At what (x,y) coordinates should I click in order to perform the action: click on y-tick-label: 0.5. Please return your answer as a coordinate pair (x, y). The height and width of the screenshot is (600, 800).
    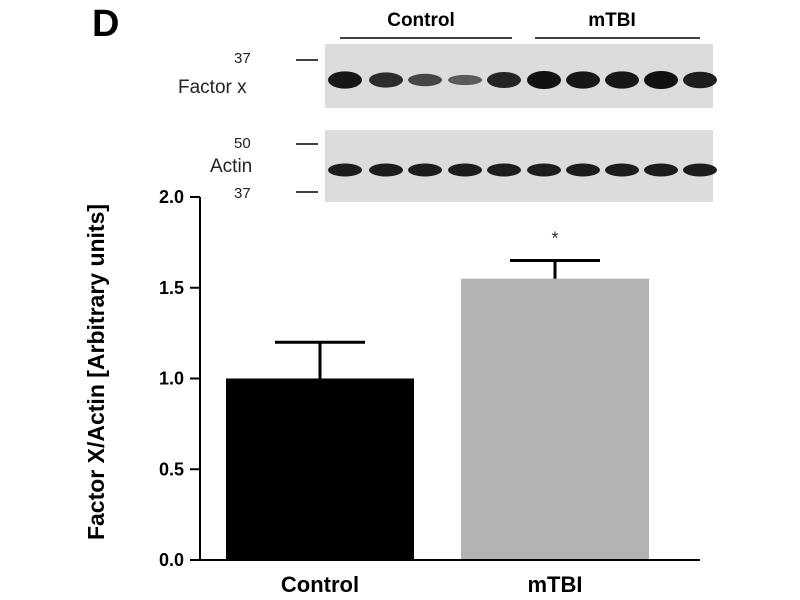
    Looking at the image, I should click on (171, 469).